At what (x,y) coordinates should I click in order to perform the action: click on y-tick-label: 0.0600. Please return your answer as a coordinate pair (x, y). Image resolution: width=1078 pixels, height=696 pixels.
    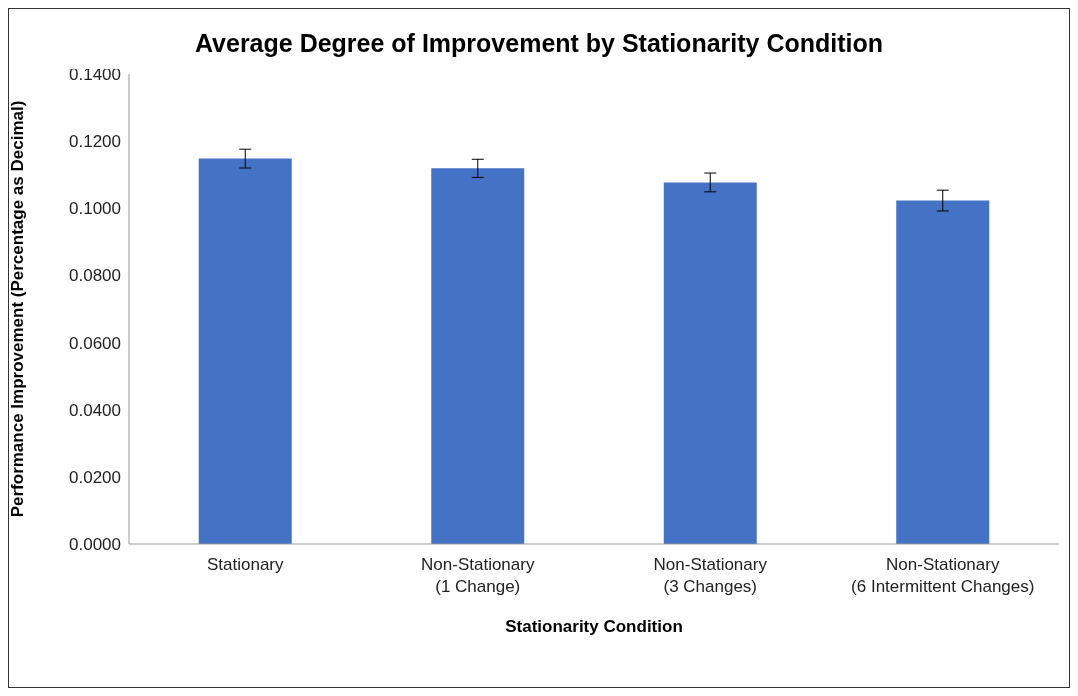
    Looking at the image, I should click on (95, 343).